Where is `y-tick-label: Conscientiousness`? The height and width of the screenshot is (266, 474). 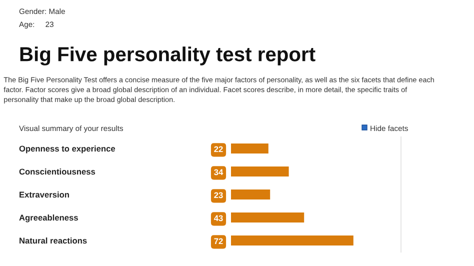 y-tick-label: Conscientiousness is located at coordinates (57, 171).